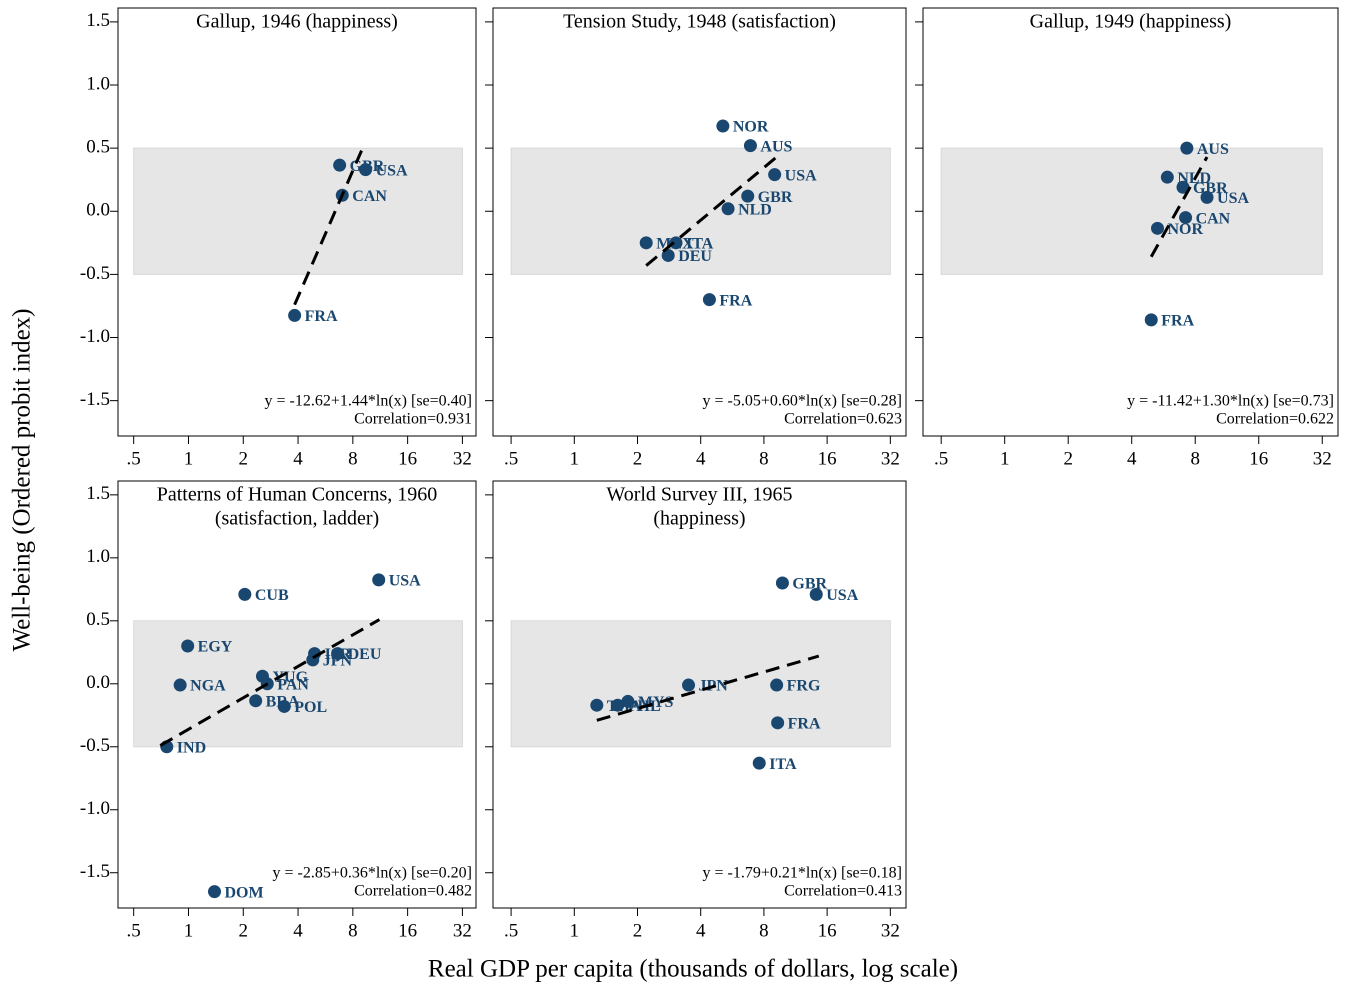 The width and height of the screenshot is (1347, 988). I want to click on equation: y = -5.05+0.60*ln(x) [se=0.28], so click(802, 401).